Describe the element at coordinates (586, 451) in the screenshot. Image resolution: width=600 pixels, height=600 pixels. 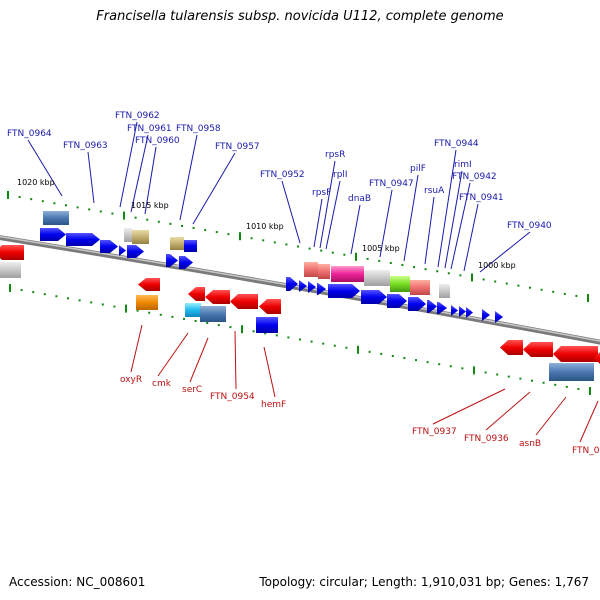
I see `gene-label-FTN_0934: FTN_0934` at that location.